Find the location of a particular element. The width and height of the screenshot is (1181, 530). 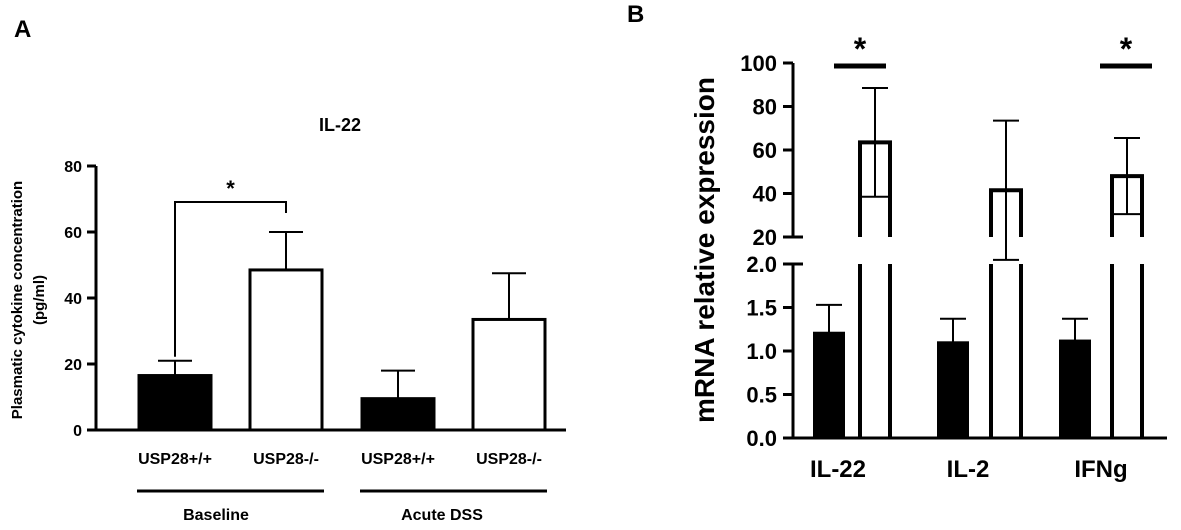

panel-b-y-tick-label-lower: 2.0 is located at coordinates (761, 264).